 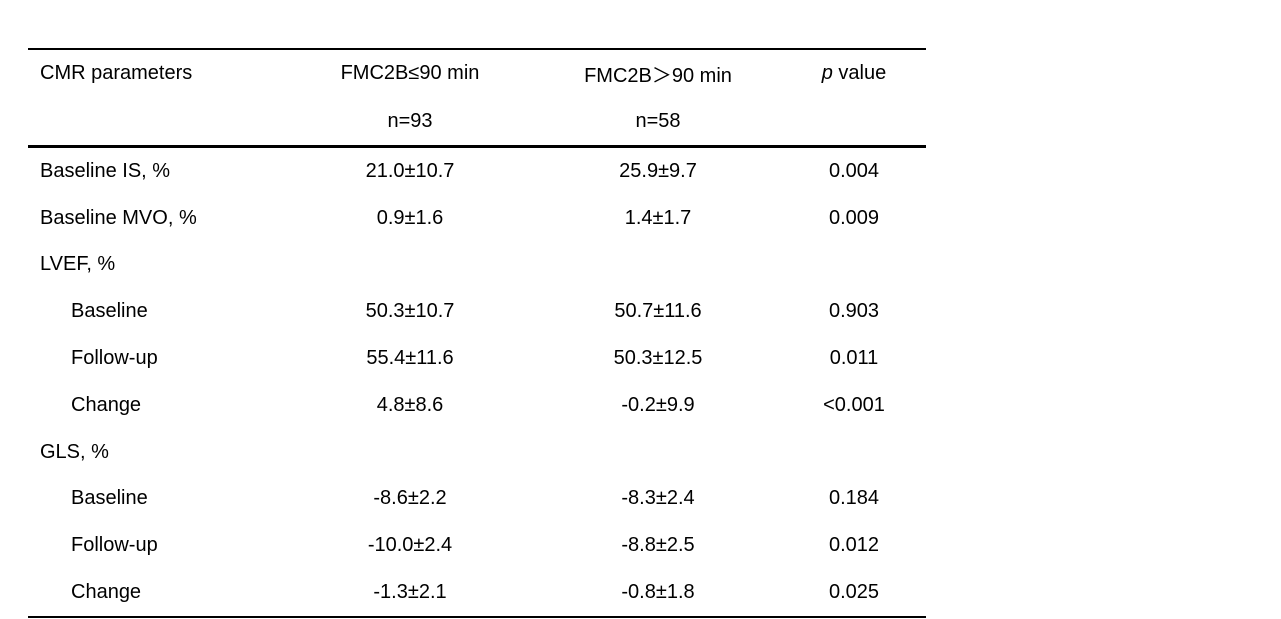 I want to click on p-value-cell: 0.004, so click(x=854, y=170).